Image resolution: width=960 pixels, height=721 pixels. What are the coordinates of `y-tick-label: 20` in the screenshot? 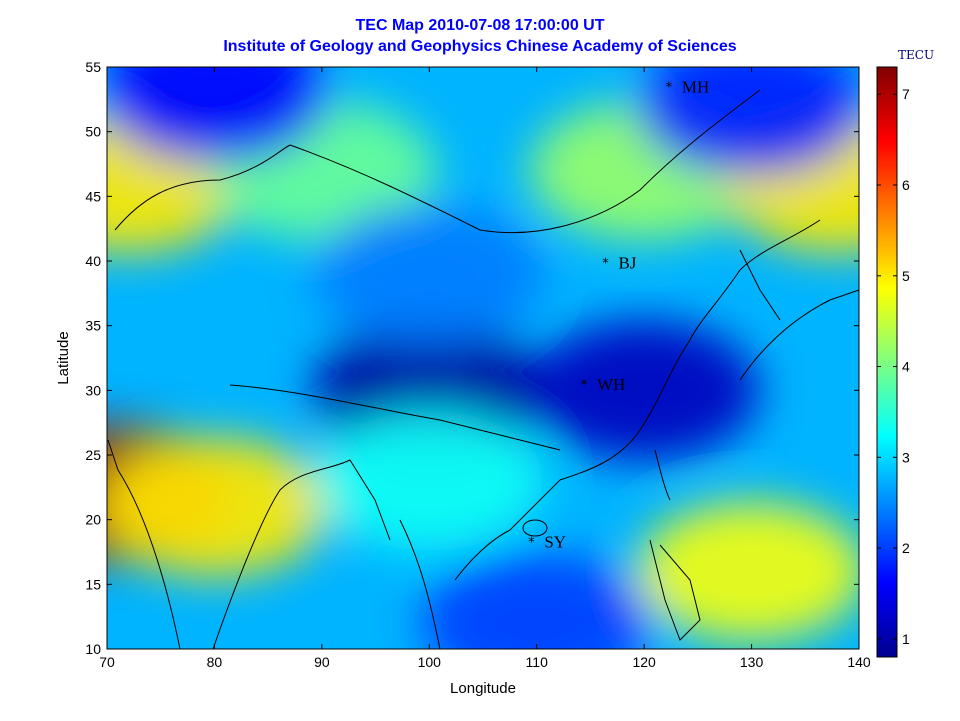 It's located at (93, 520).